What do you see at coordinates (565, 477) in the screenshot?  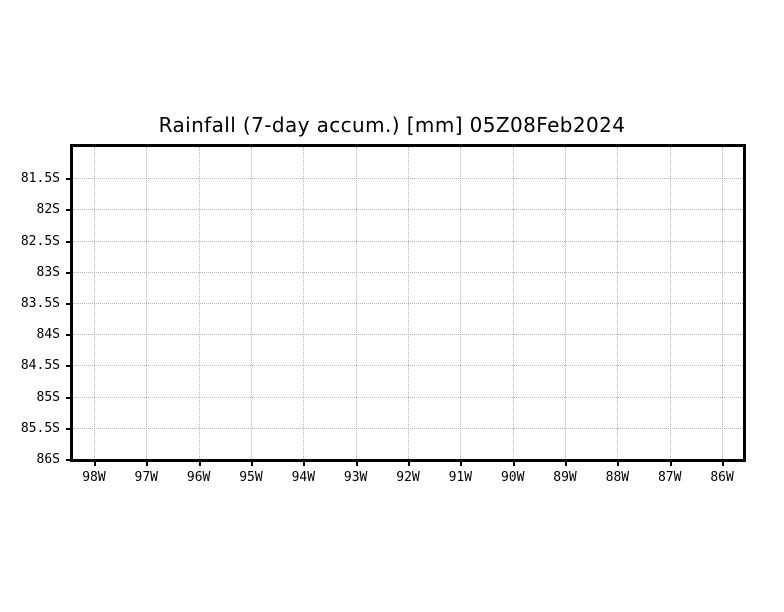 I see `x-axis-label: 89W` at bounding box center [565, 477].